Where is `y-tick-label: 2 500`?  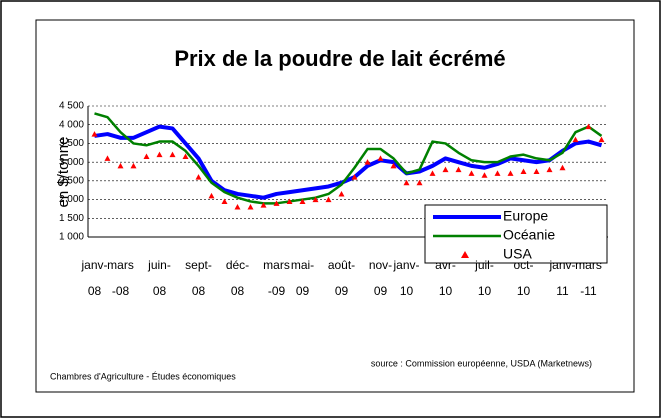 y-tick-label: 2 500 is located at coordinates (71, 180).